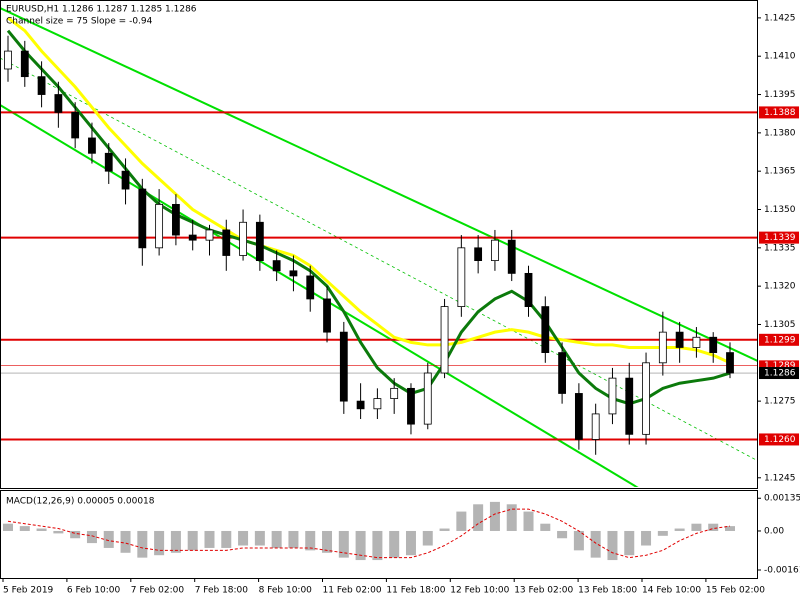 This screenshot has width=800, height=600. What do you see at coordinates (101, 10) in the screenshot?
I see `chart-title: EURUSD,H1 1.1286 1.1287 1.1285 1.1286` at bounding box center [101, 10].